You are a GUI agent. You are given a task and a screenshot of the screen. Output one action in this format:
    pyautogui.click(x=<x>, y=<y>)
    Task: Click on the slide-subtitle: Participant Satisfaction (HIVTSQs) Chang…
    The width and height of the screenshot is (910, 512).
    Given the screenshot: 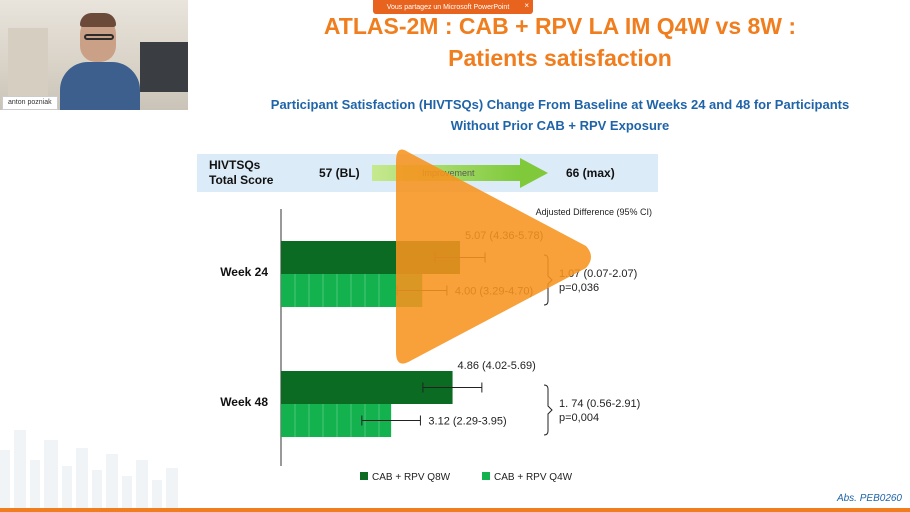 What is the action you would take?
    pyautogui.click(x=560, y=115)
    